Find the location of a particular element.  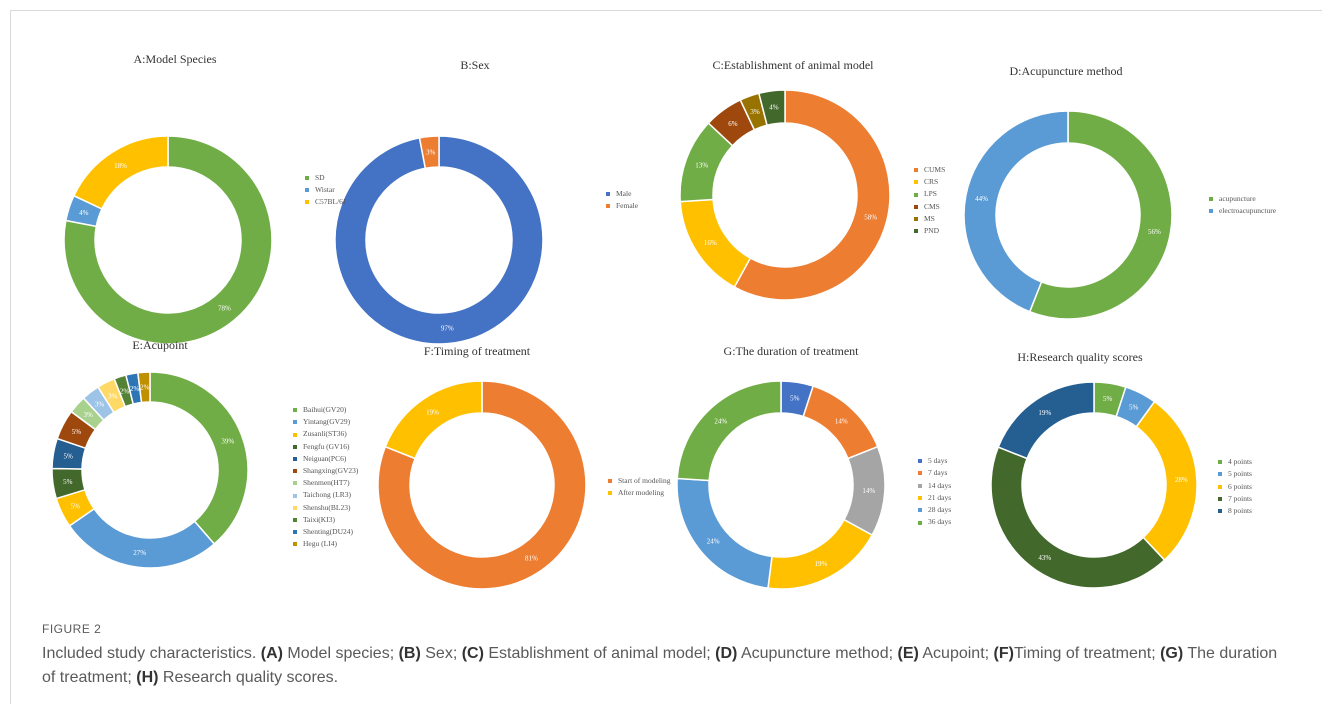

panel-b-legend: Male Female is located at coordinates (622, 200).